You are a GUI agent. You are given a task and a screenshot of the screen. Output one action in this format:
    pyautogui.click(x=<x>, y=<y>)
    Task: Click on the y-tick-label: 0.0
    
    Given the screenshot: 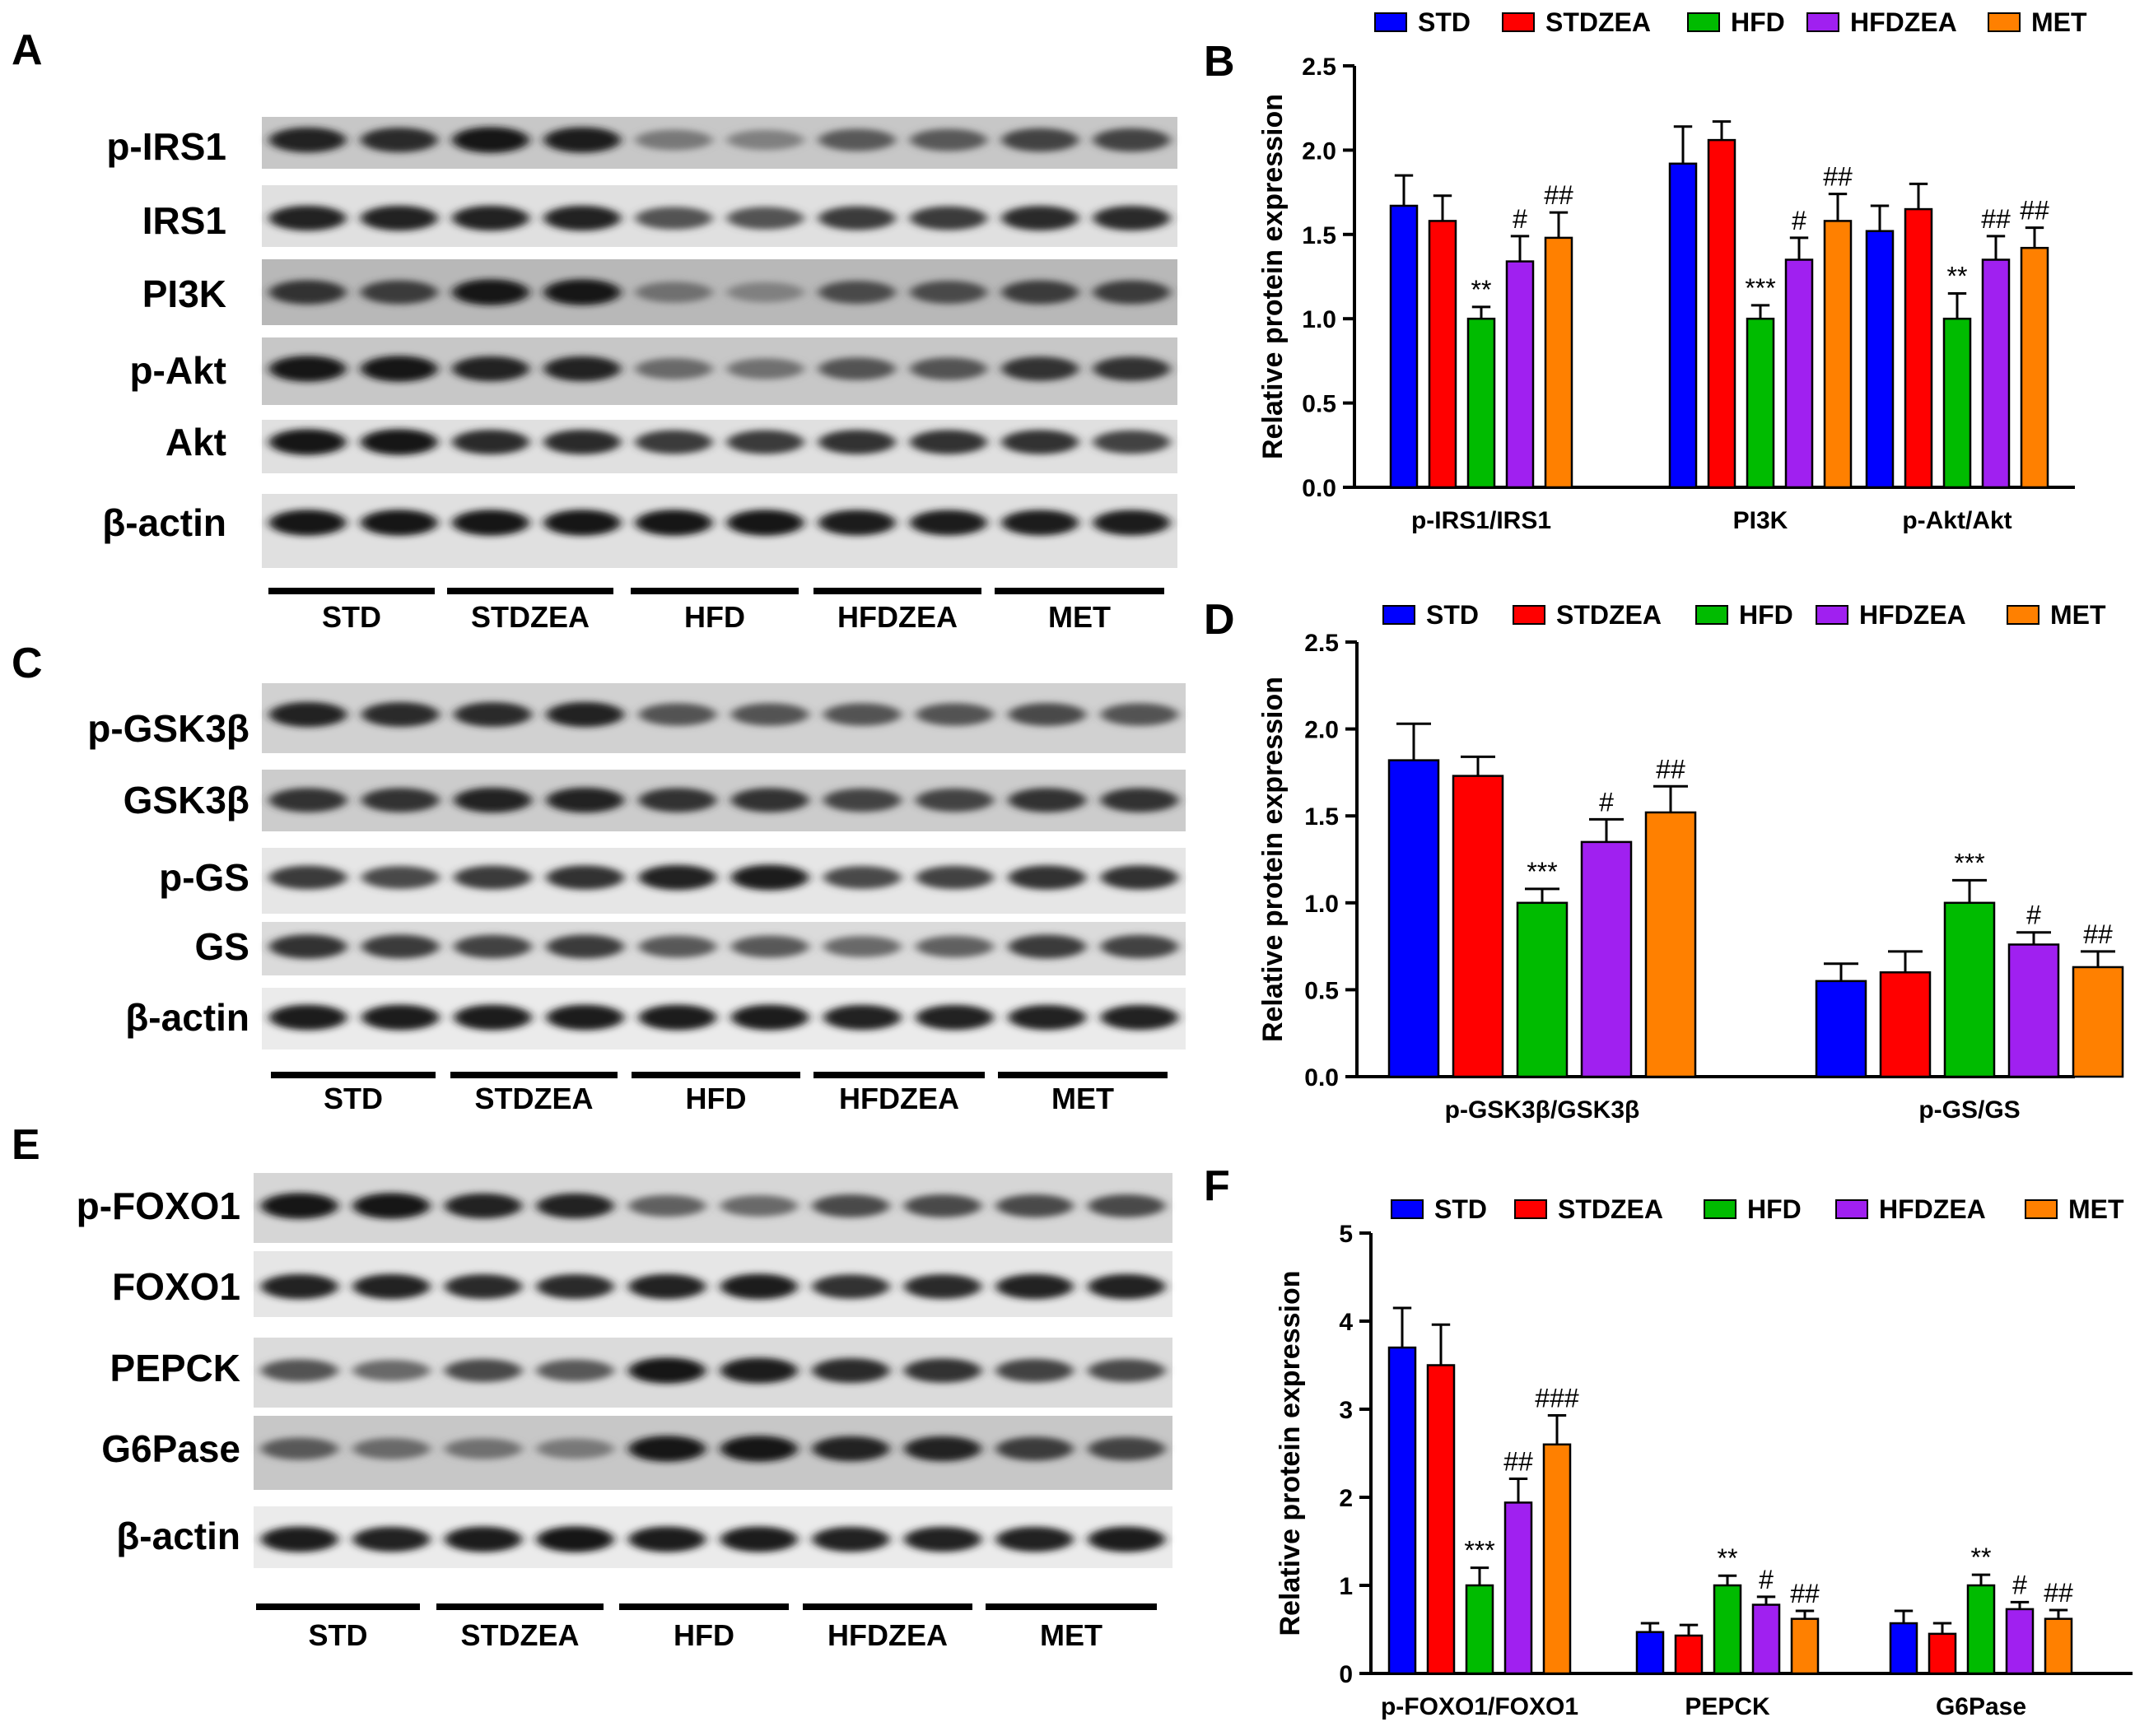 What is the action you would take?
    pyautogui.click(x=1319, y=489)
    